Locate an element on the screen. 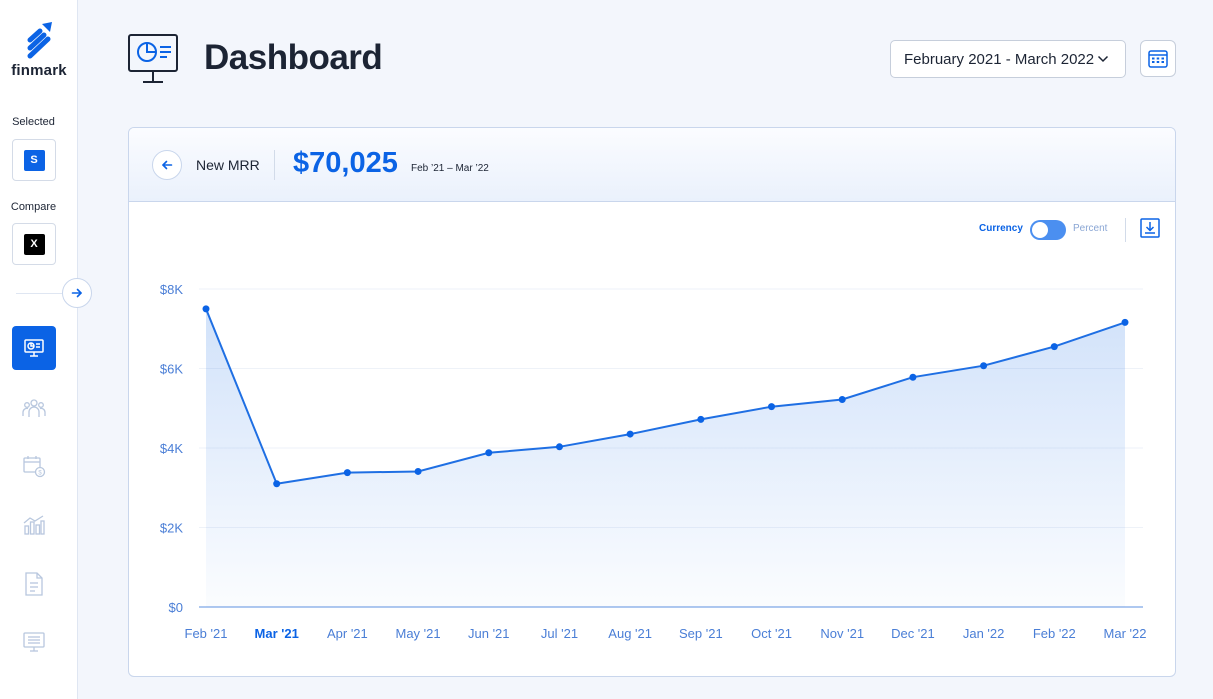 The width and height of the screenshot is (1213, 699). dashboard-icon is located at coordinates (34, 348).